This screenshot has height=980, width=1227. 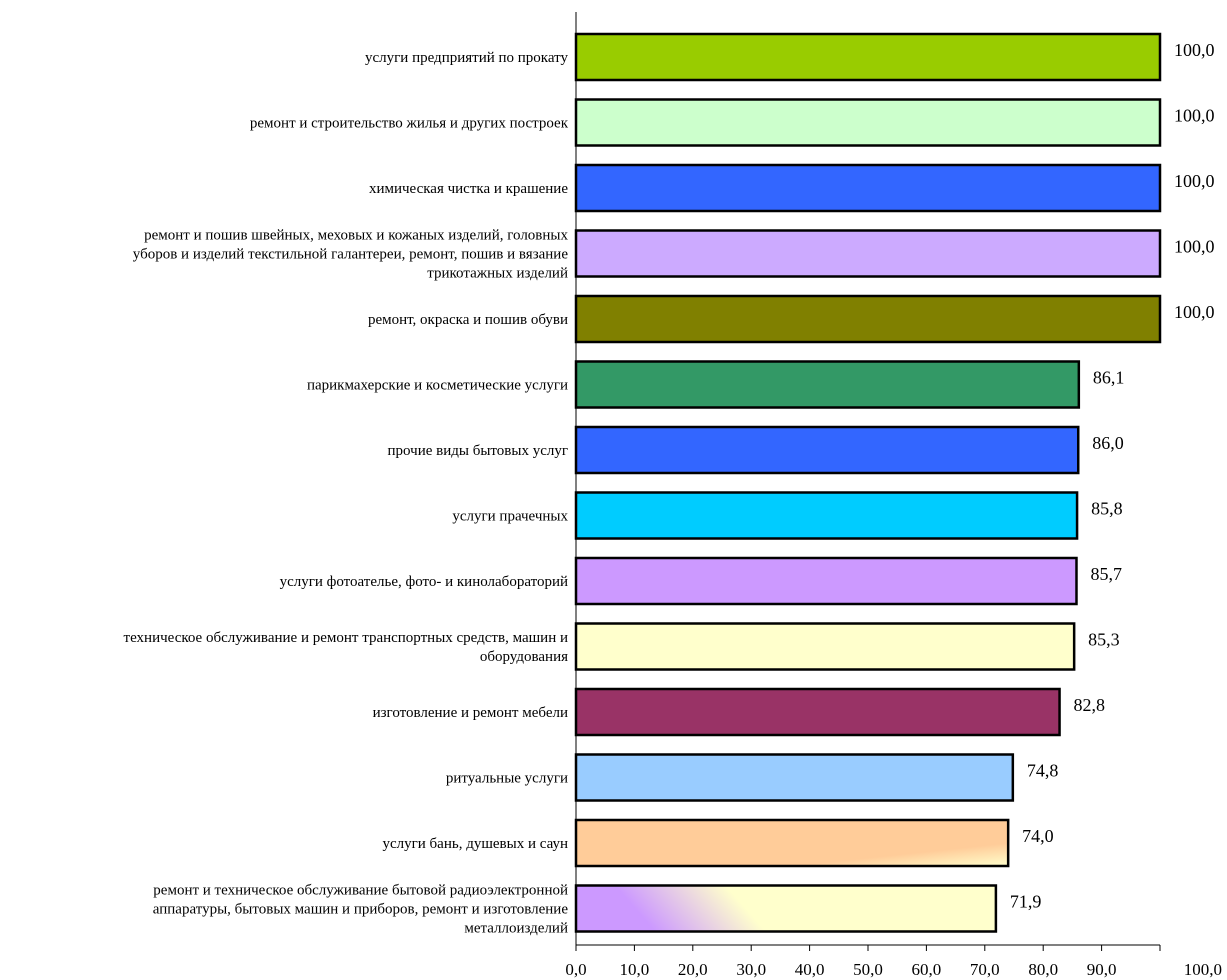 What do you see at coordinates (868, 969) in the screenshot?
I see `x-tick-label-5: 50,0` at bounding box center [868, 969].